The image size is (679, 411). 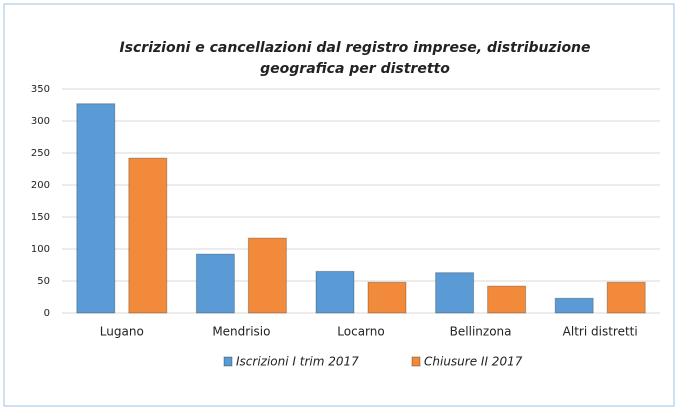 What do you see at coordinates (600, 332) in the screenshot?
I see `x-tick-label: Altri distretti` at bounding box center [600, 332].